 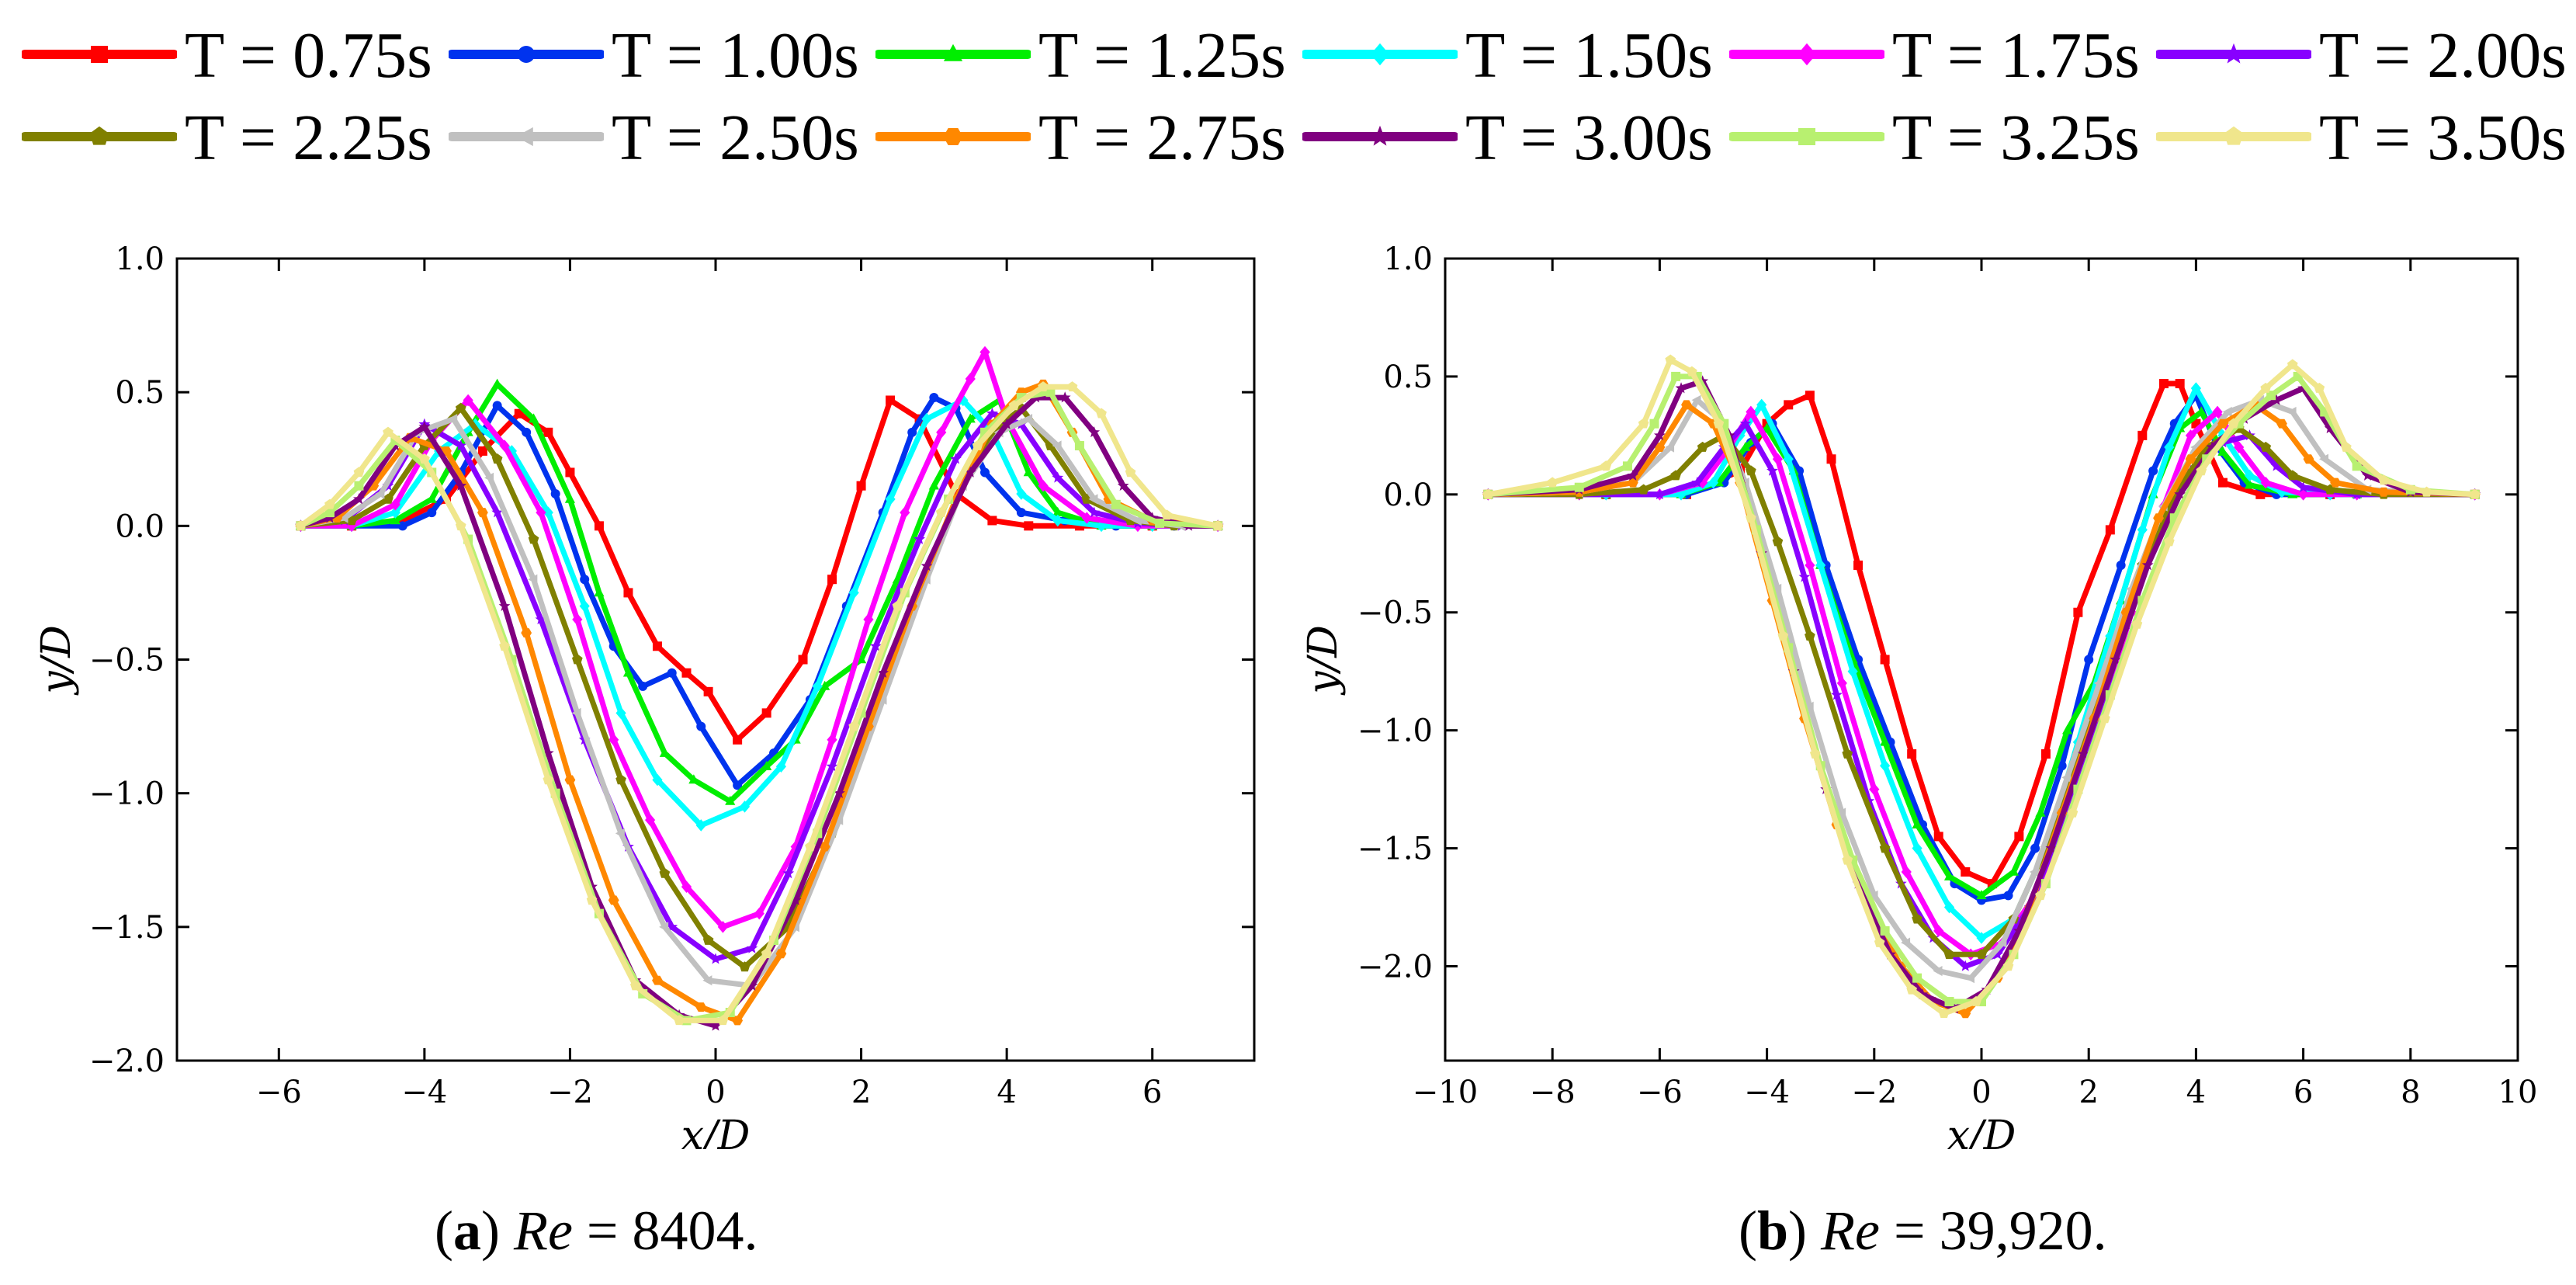 I want to click on x-tick-label: 4, so click(x=1006, y=1092).